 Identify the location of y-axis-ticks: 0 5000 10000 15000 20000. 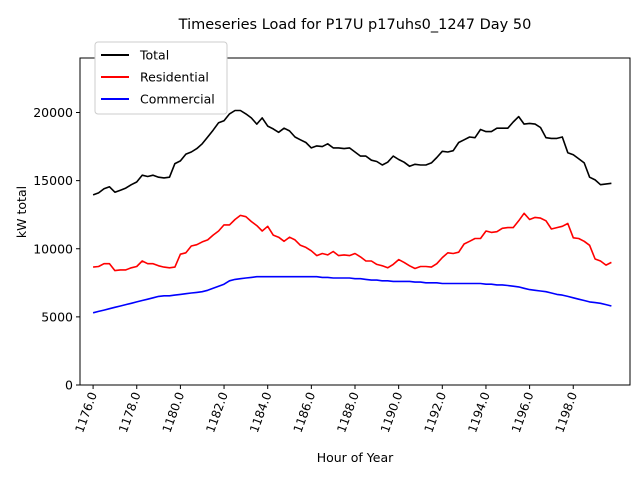
(56, 249).